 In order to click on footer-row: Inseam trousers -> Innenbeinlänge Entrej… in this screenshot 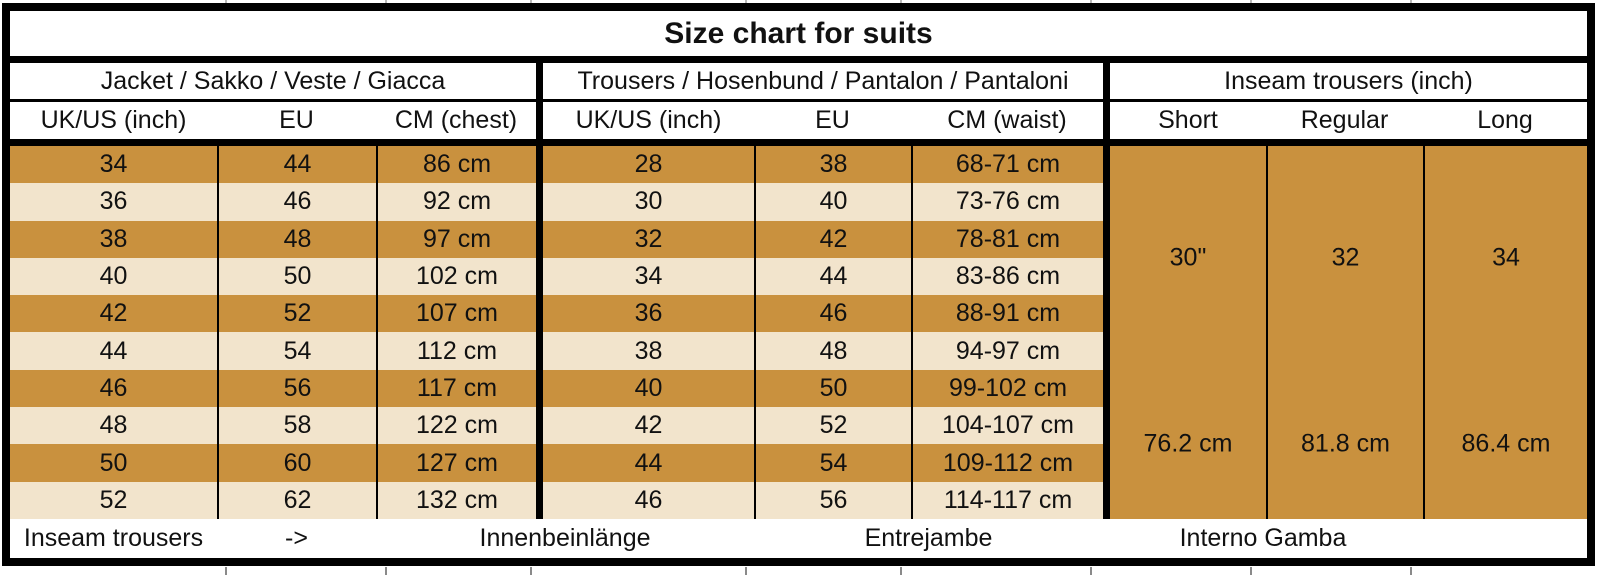, I will do `click(798, 538)`.